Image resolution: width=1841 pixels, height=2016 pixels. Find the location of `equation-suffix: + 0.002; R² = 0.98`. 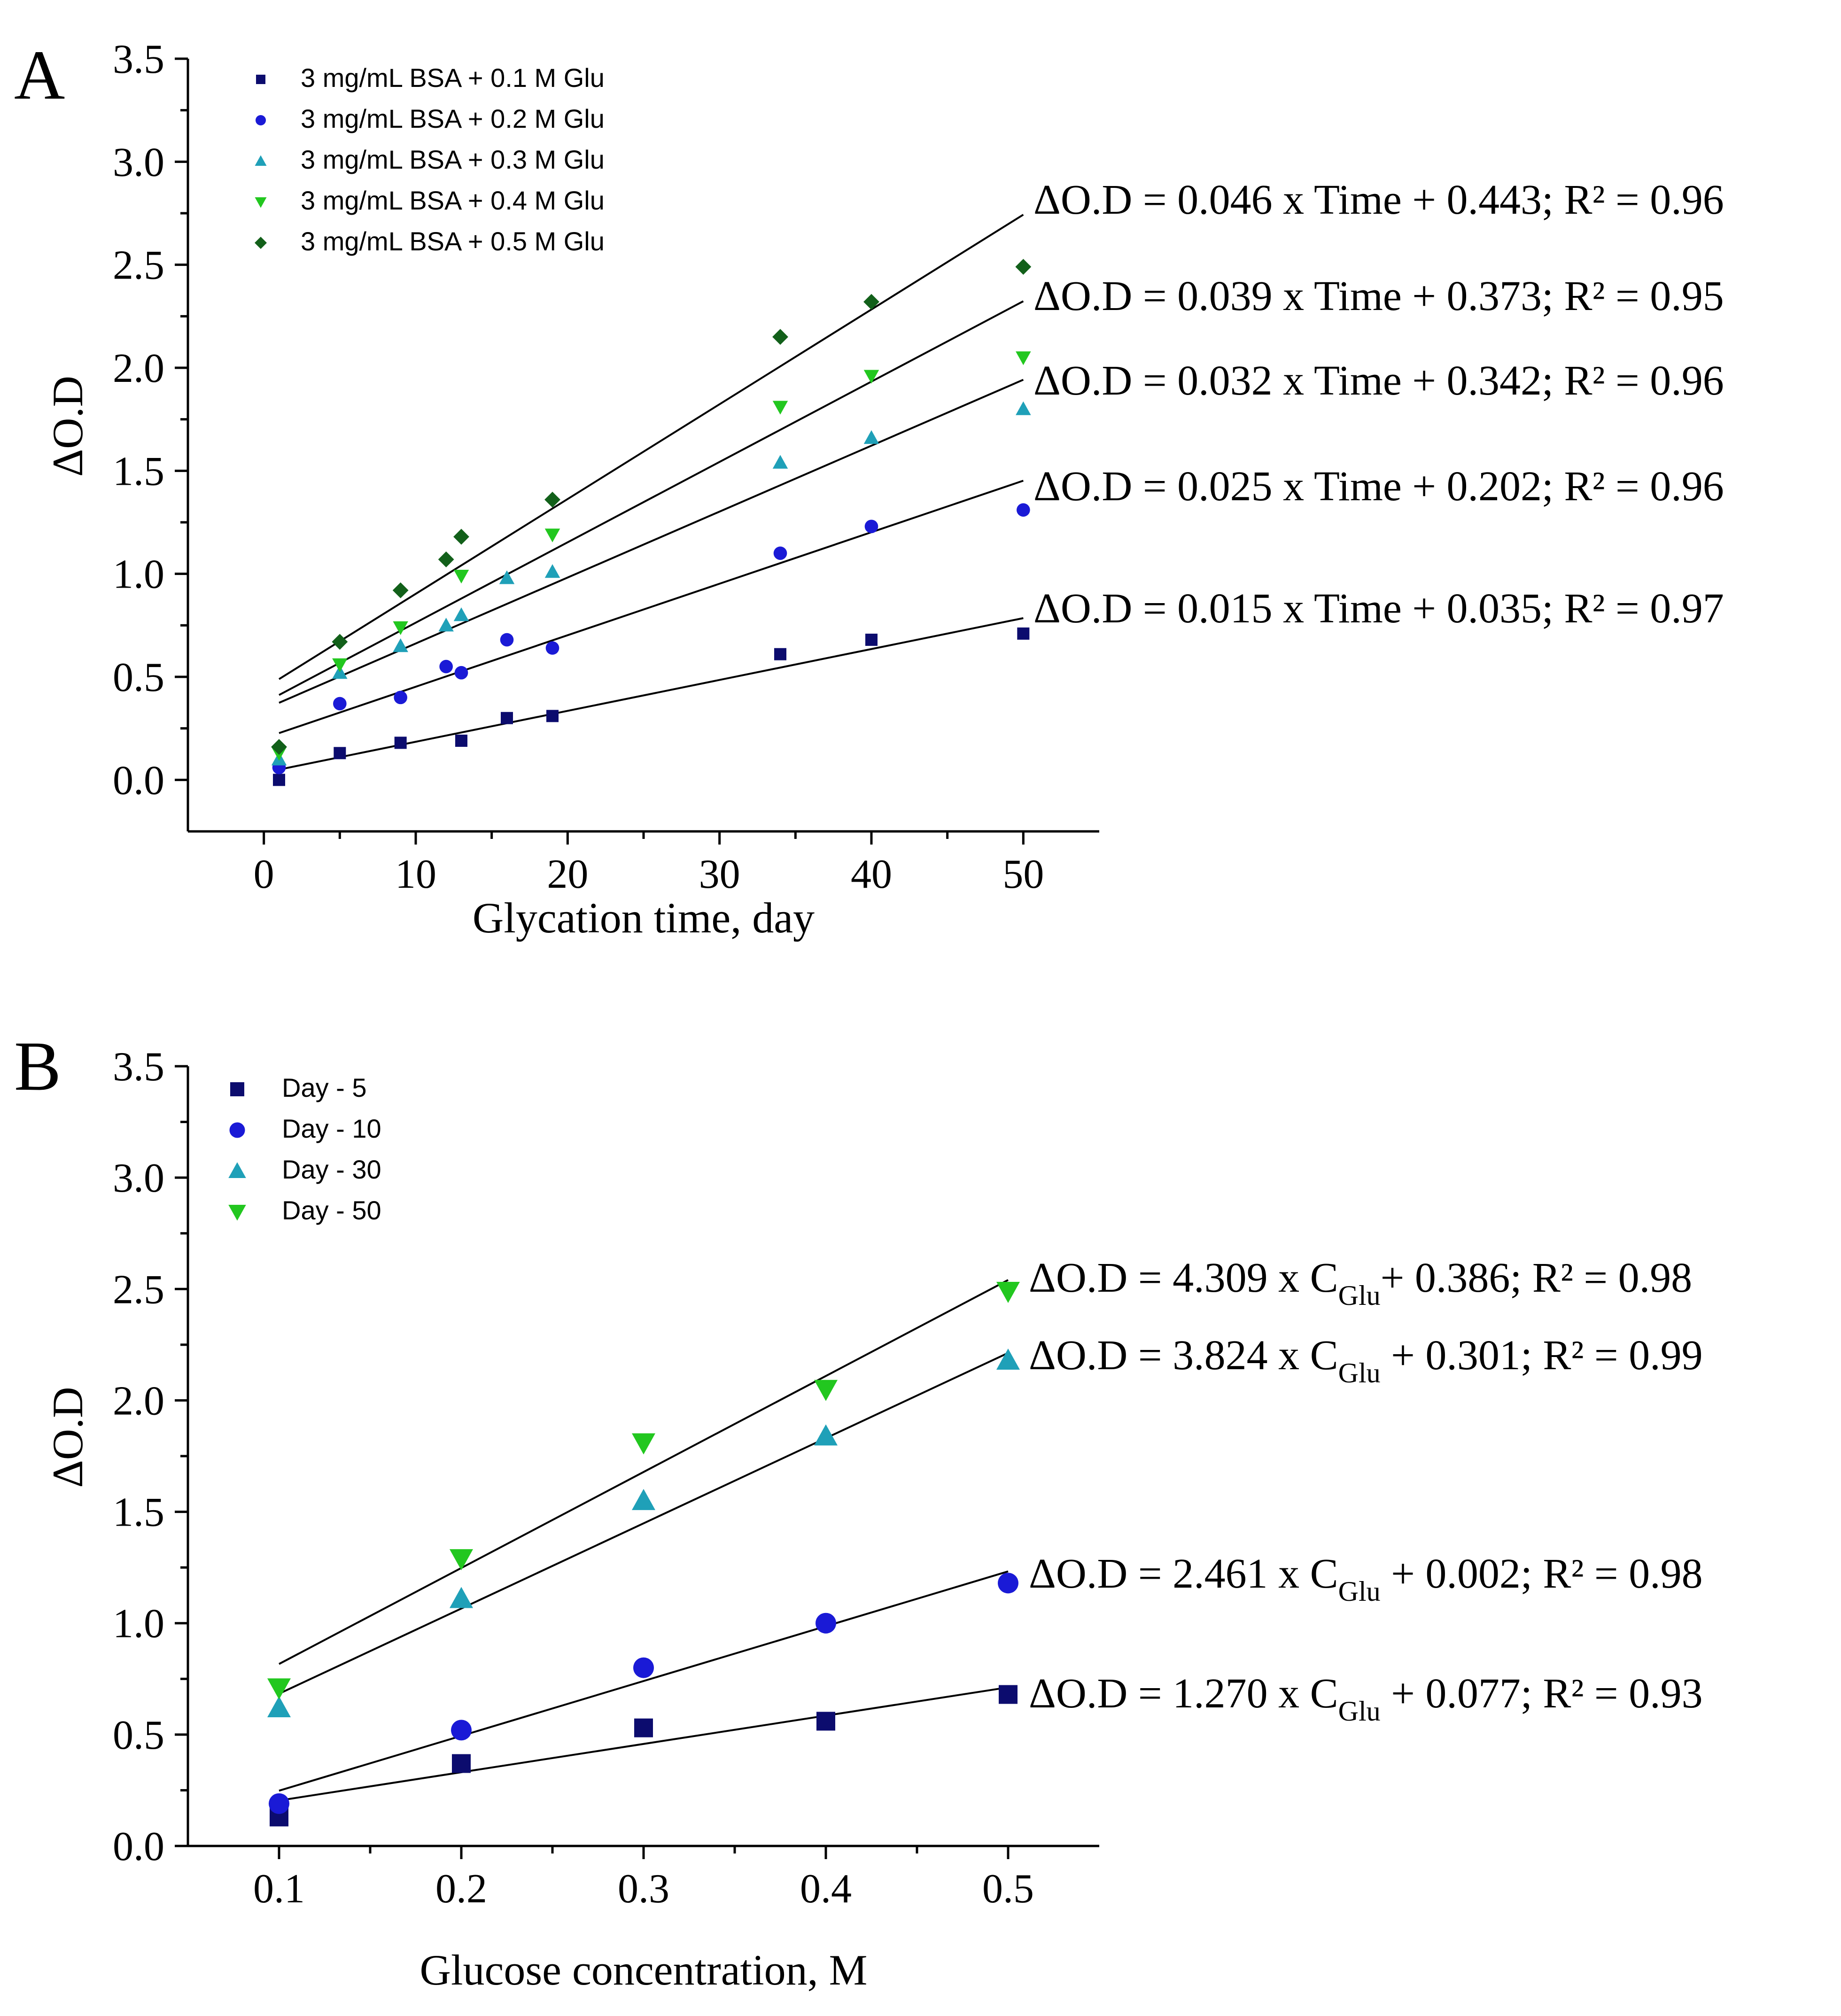

equation-suffix: + 0.002; R² = 0.98 is located at coordinates (1542, 1574).